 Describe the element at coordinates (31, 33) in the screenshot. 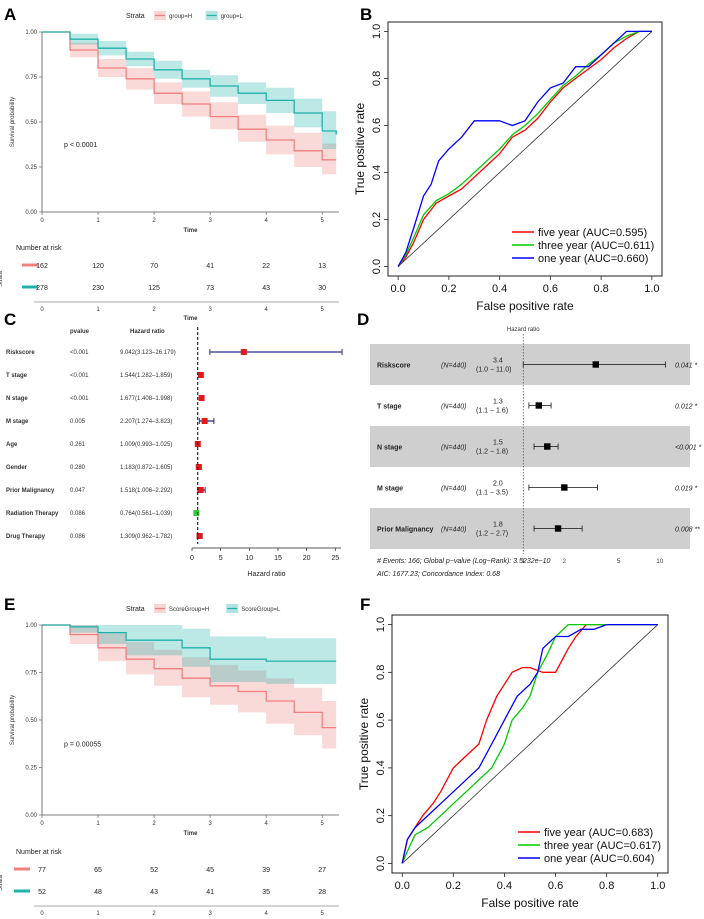

I see `y-tick-label: 1.00` at that location.